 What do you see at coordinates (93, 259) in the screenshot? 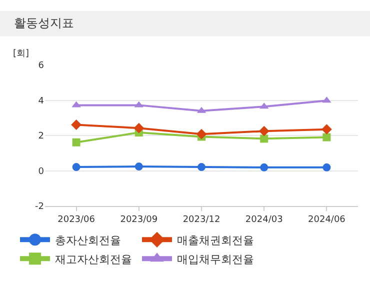
I see `legend-label: 재고자산회전율` at bounding box center [93, 259].